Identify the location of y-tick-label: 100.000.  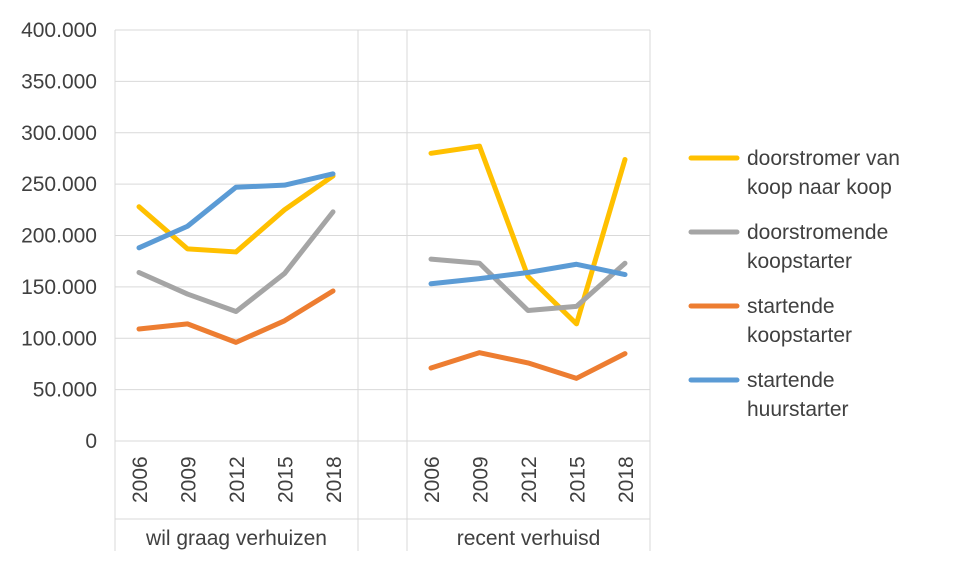
(59, 338).